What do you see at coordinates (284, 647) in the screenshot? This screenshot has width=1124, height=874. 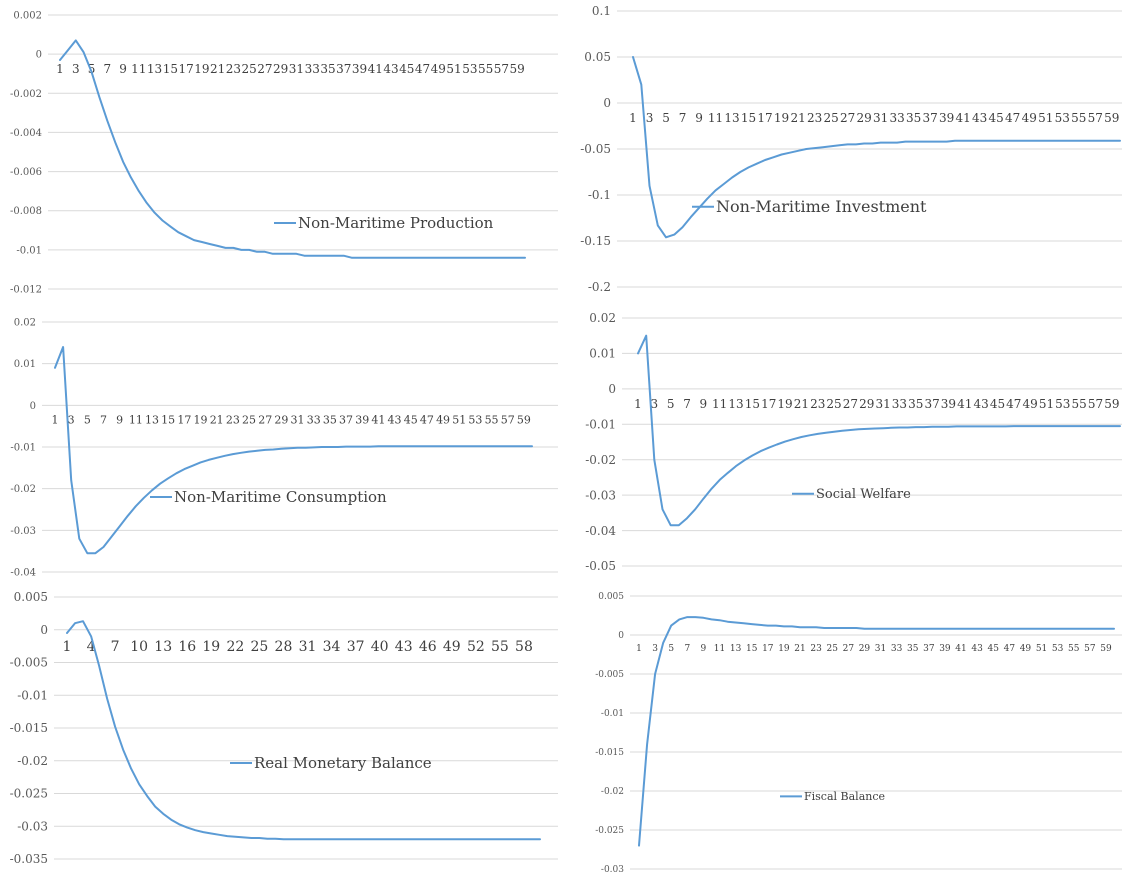 I see `x-tick-label: 28` at bounding box center [284, 647].